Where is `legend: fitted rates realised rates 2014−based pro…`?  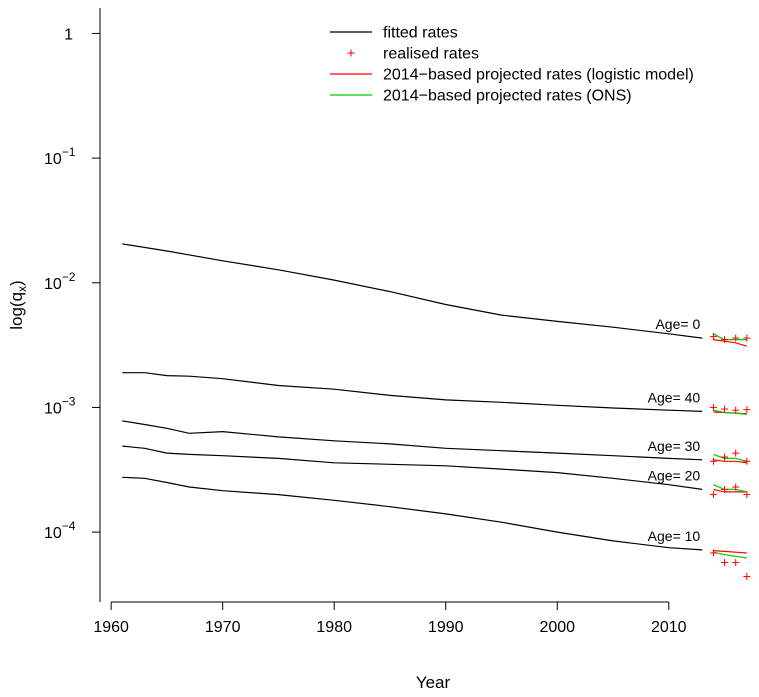 legend: fitted rates realised rates 2014−based pro… is located at coordinates (512, 65).